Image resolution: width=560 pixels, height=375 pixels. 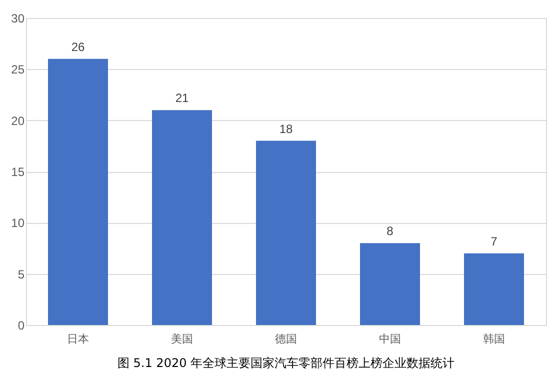 What do you see at coordinates (18, 69) in the screenshot?
I see `y-tick-label: 25` at bounding box center [18, 69].